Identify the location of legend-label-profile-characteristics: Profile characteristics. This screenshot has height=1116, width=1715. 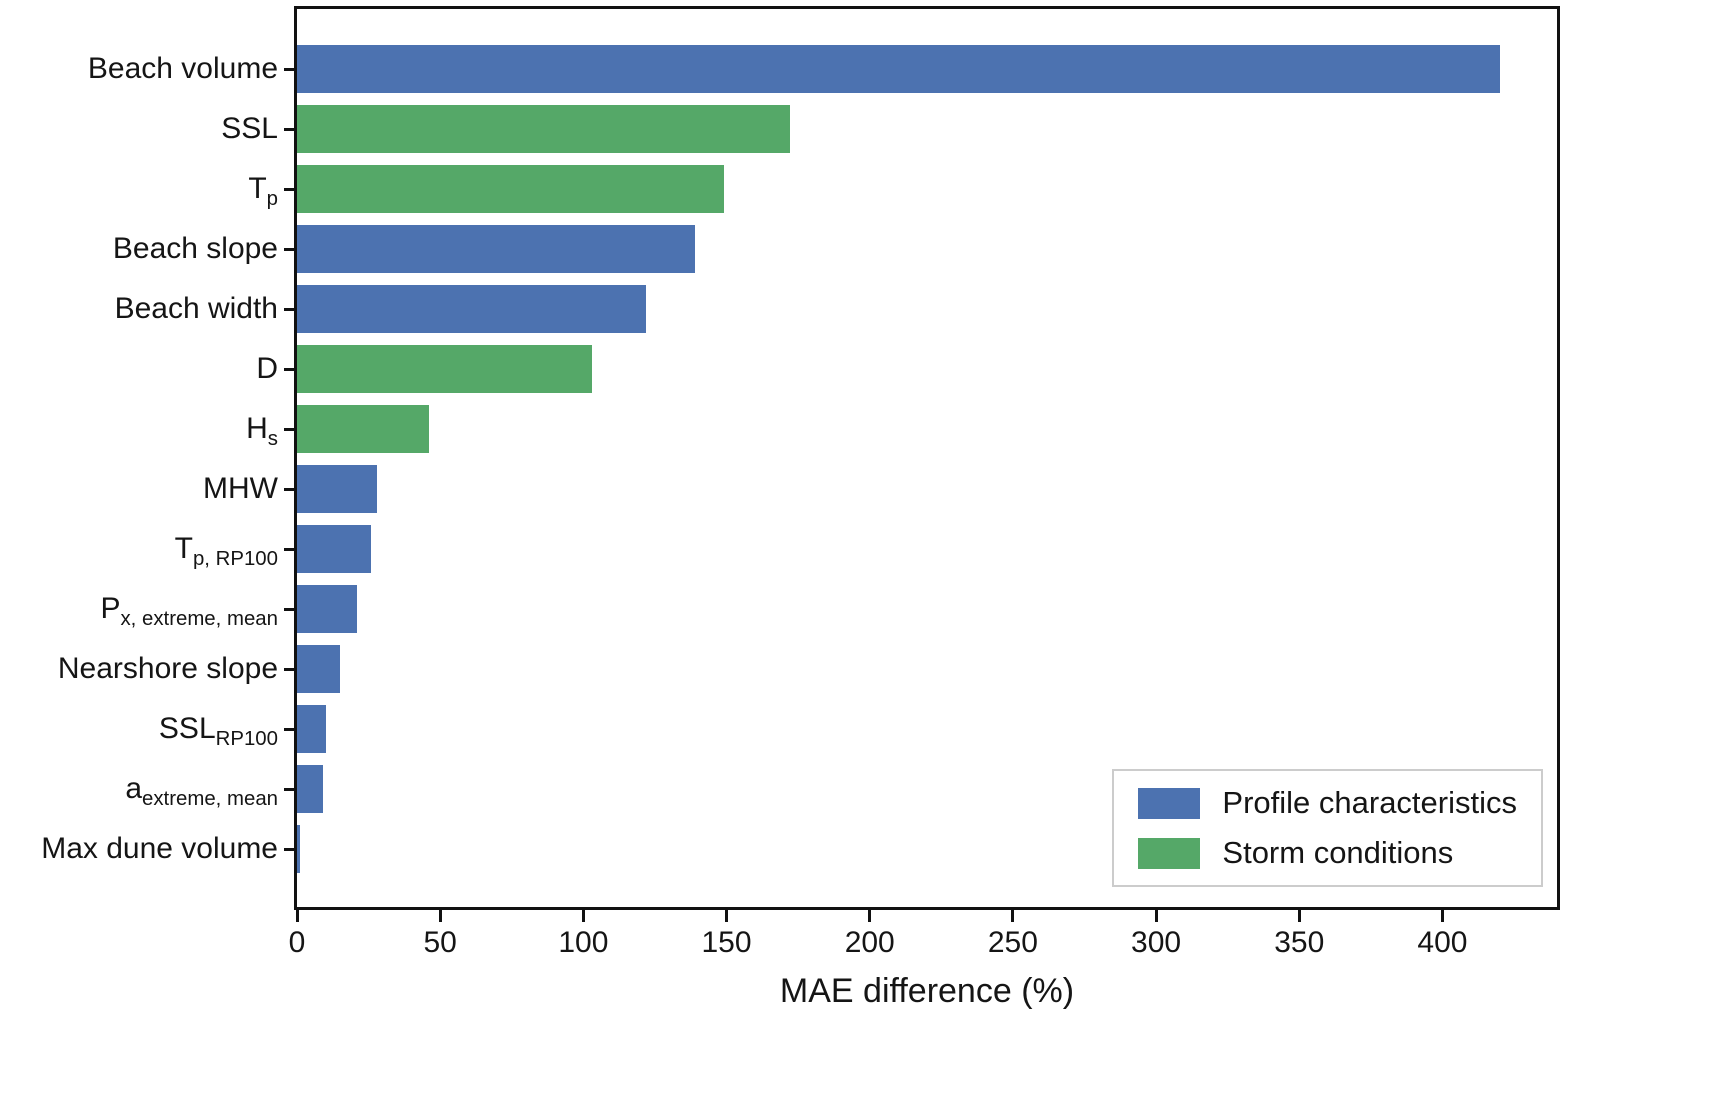
(1369, 802).